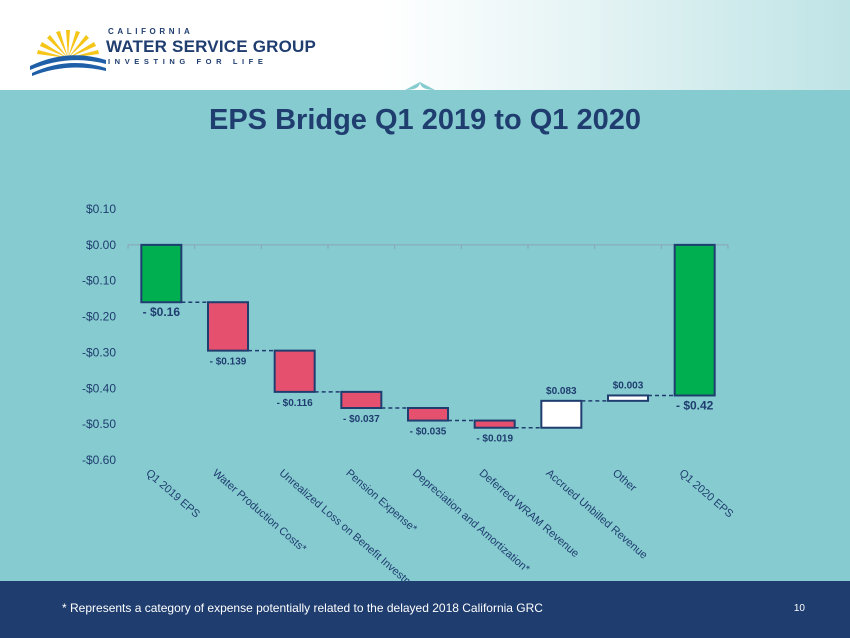 This screenshot has width=850, height=638. What do you see at coordinates (799, 608) in the screenshot?
I see `page-number: 10` at bounding box center [799, 608].